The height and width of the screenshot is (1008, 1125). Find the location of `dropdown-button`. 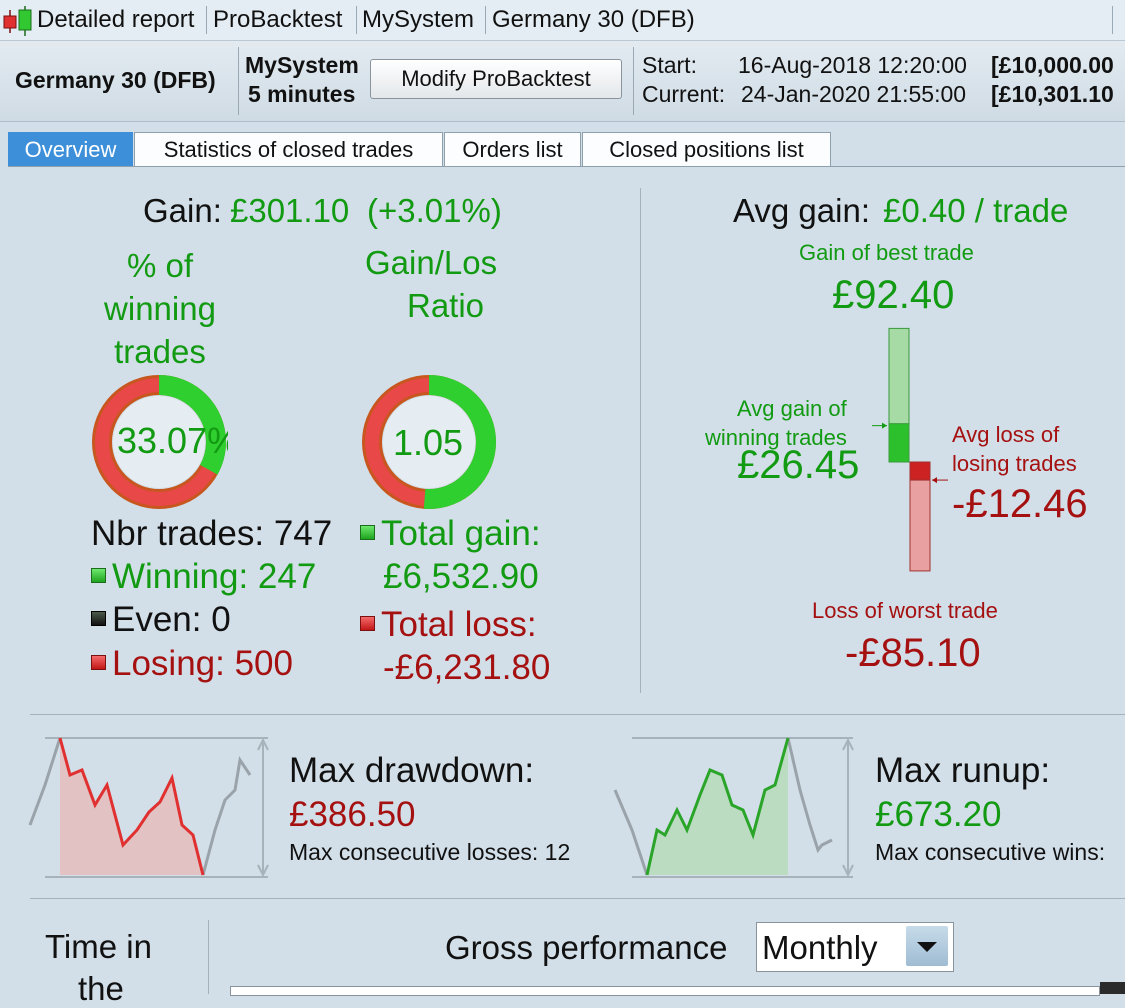

dropdown-button is located at coordinates (927, 946).